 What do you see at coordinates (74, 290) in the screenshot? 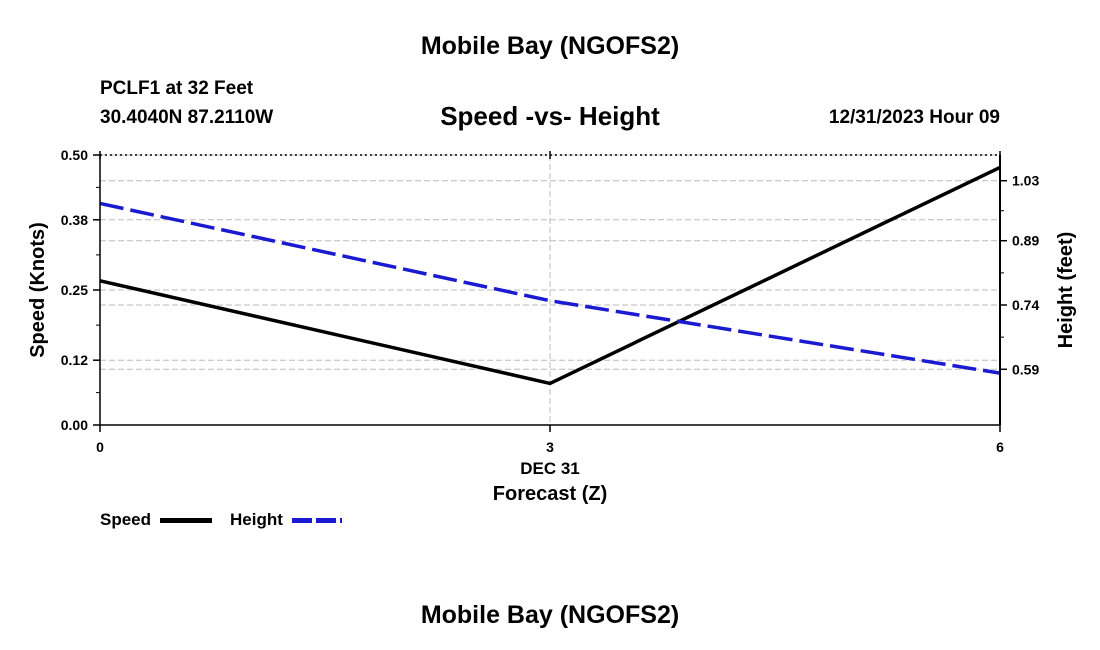
I see `left-tick-label: 0.25` at bounding box center [74, 290].